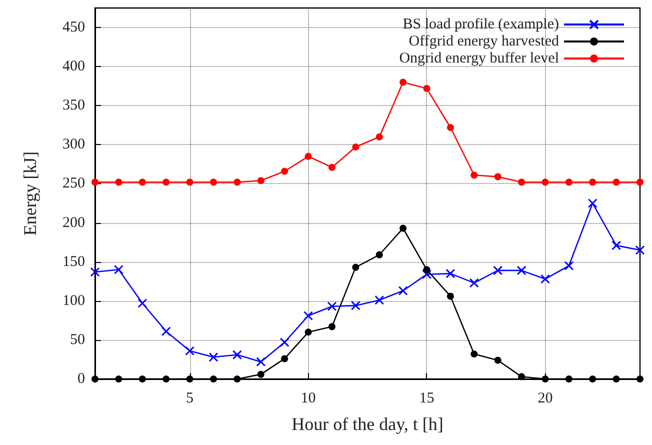 This screenshot has width=652, height=445. Describe the element at coordinates (484, 42) in the screenshot. I see `legend-label: Offgrid energy harvested` at that location.